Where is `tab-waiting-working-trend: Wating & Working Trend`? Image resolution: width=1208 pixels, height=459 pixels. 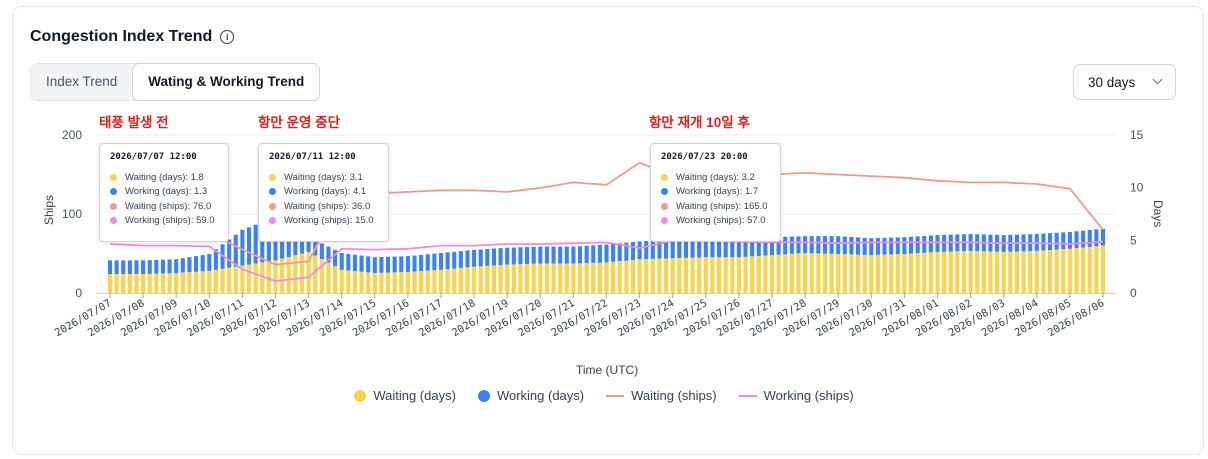 tab-waiting-working-trend: Wating & Working Trend is located at coordinates (226, 82).